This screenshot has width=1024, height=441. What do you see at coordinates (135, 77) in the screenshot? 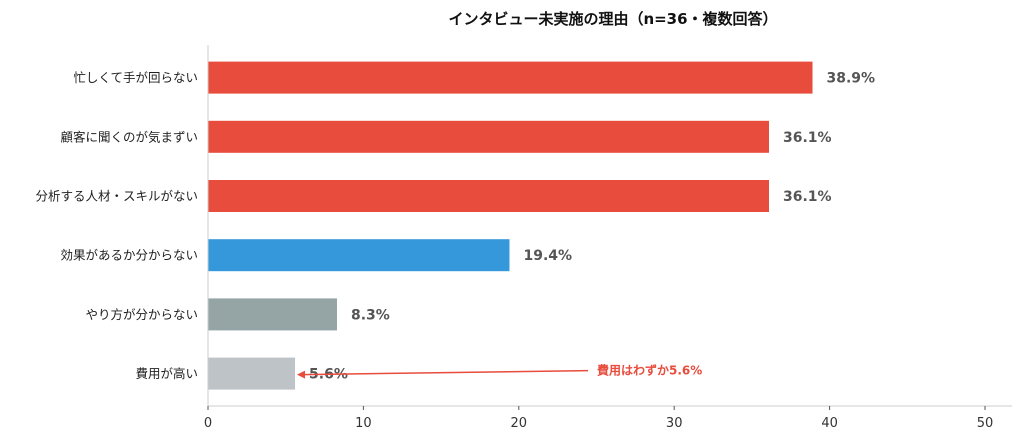
I see `category-label: 忙しくて手が回らない` at bounding box center [135, 77].